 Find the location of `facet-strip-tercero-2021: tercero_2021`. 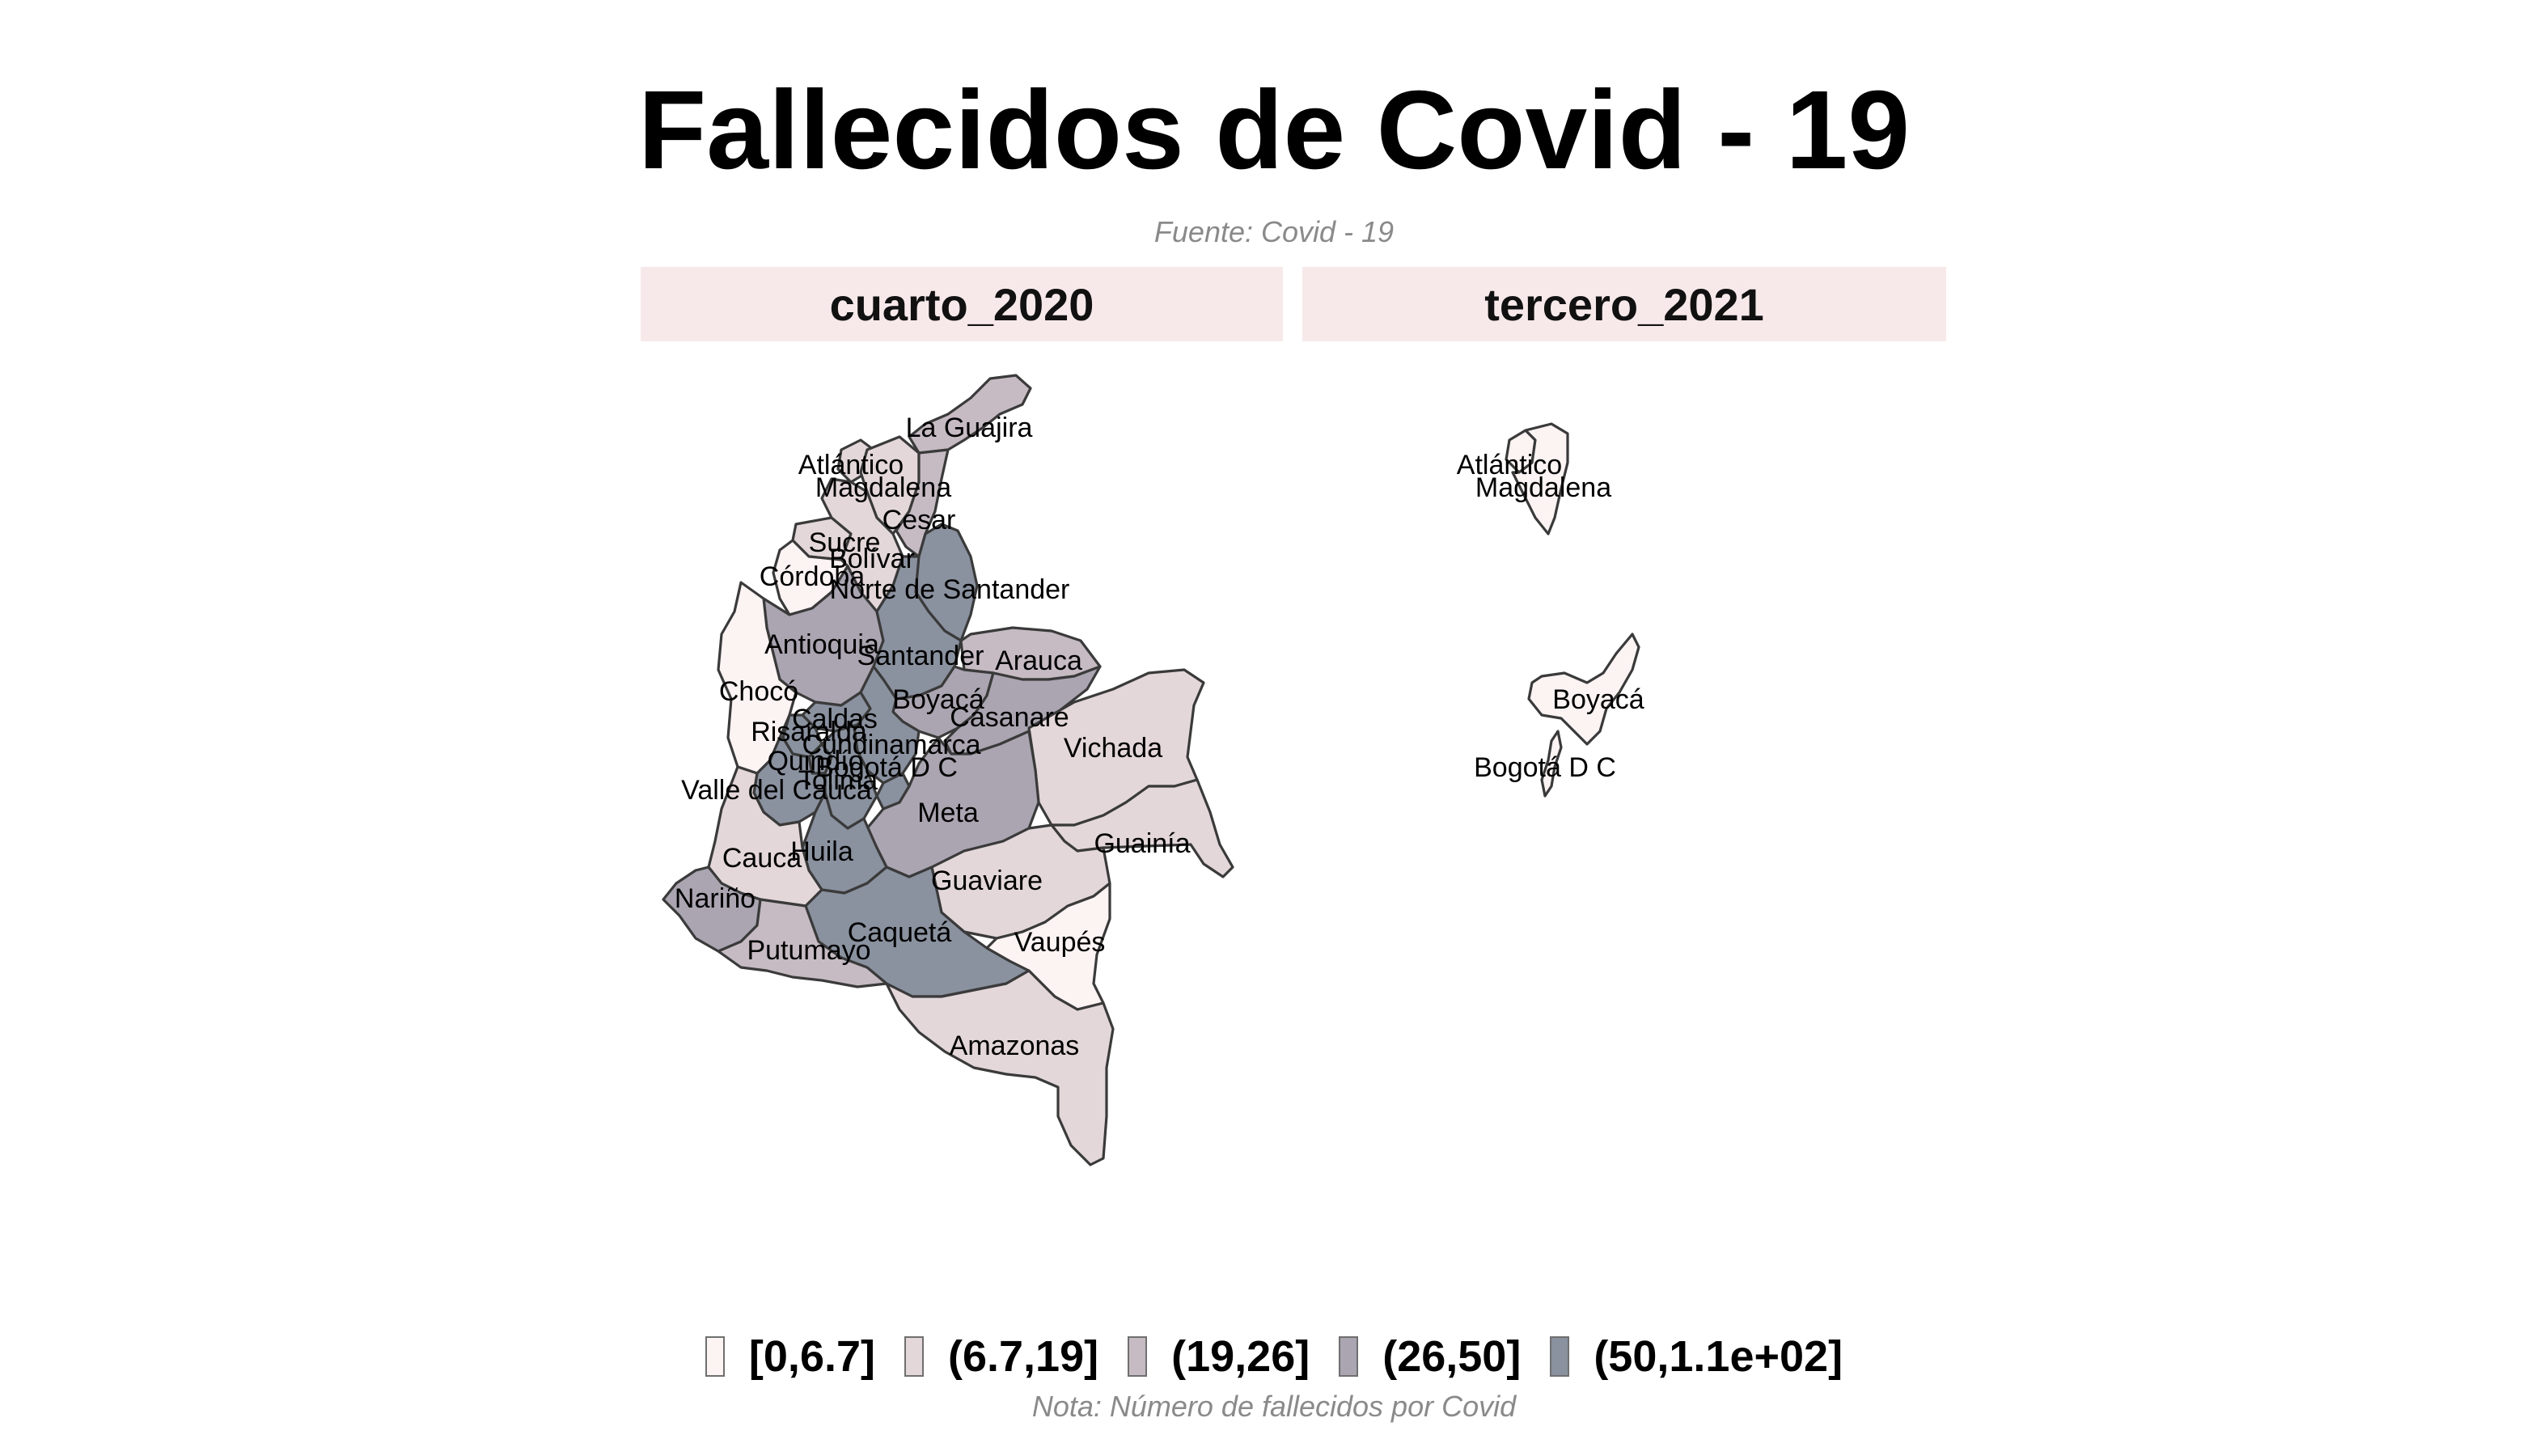

facet-strip-tercero-2021: tercero_2021 is located at coordinates (1624, 304).